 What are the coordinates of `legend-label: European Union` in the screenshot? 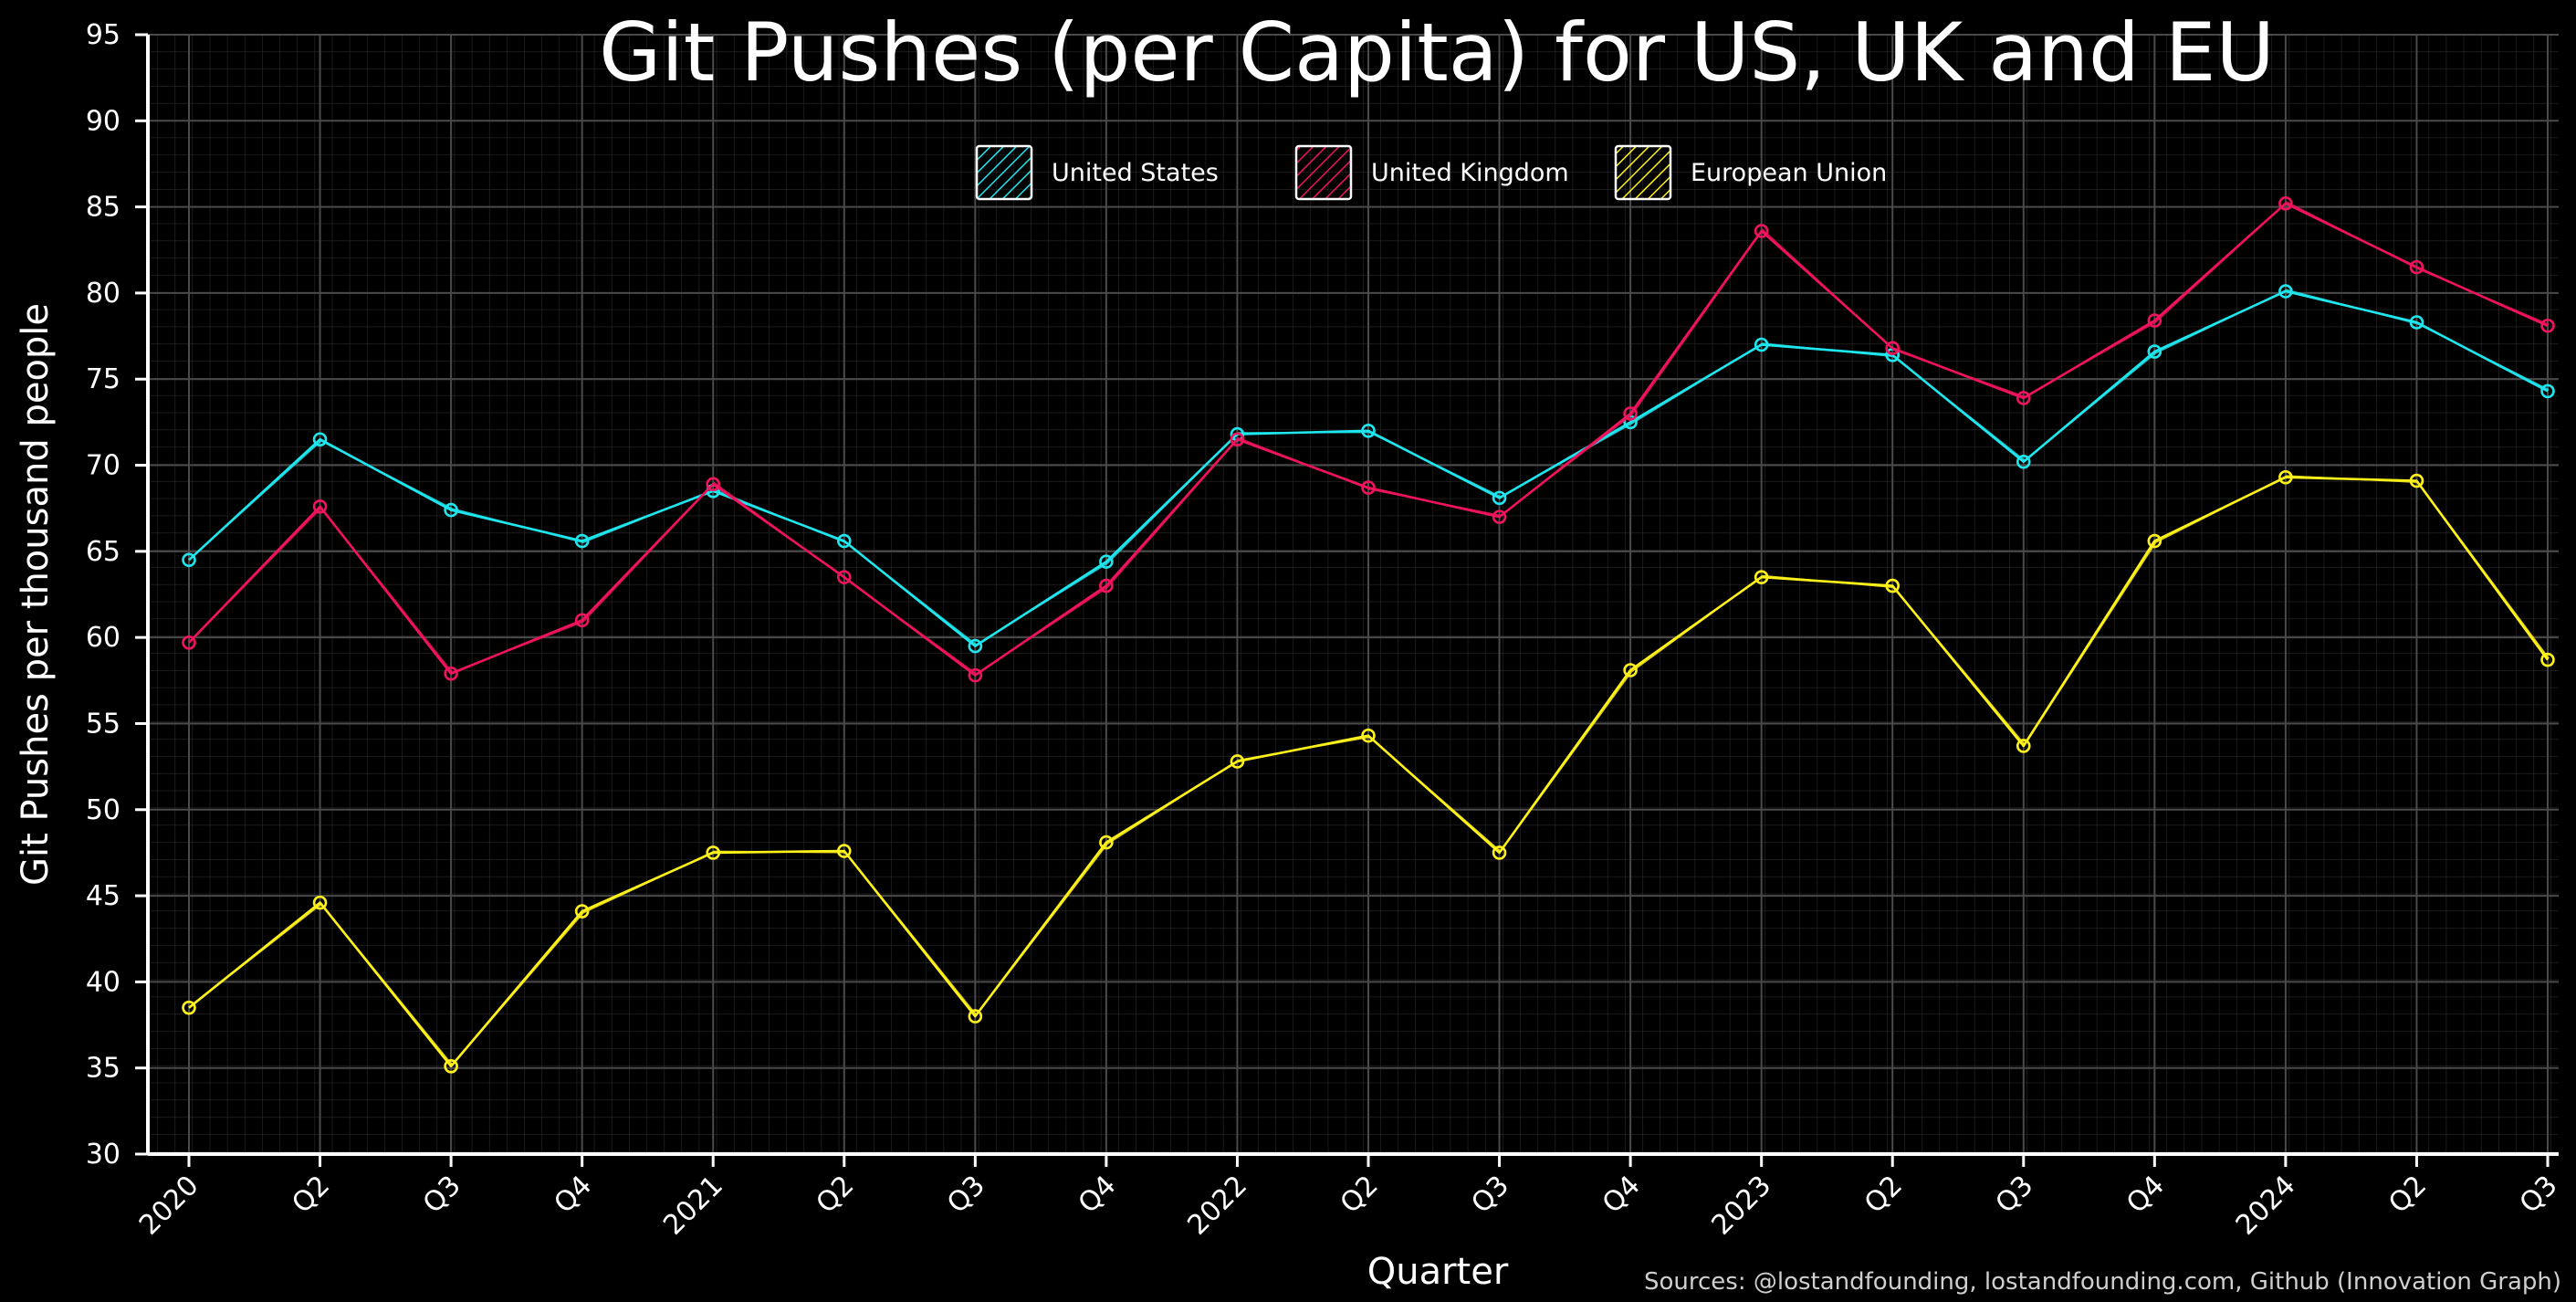 It's located at (1789, 173).